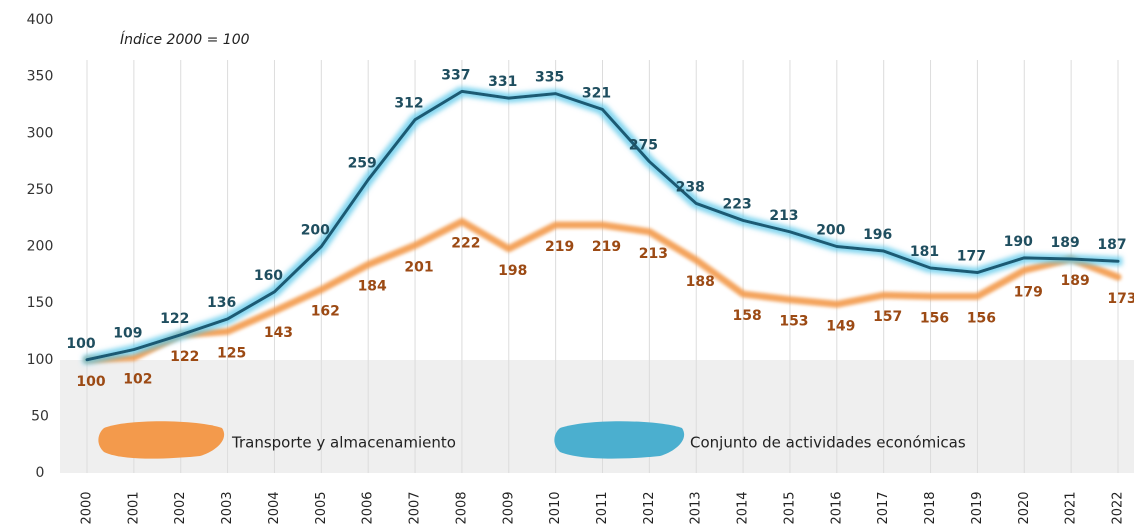 The height and width of the screenshot is (530, 1134). Describe the element at coordinates (274, 507) in the screenshot. I see `x-tick-label: 2004` at that location.